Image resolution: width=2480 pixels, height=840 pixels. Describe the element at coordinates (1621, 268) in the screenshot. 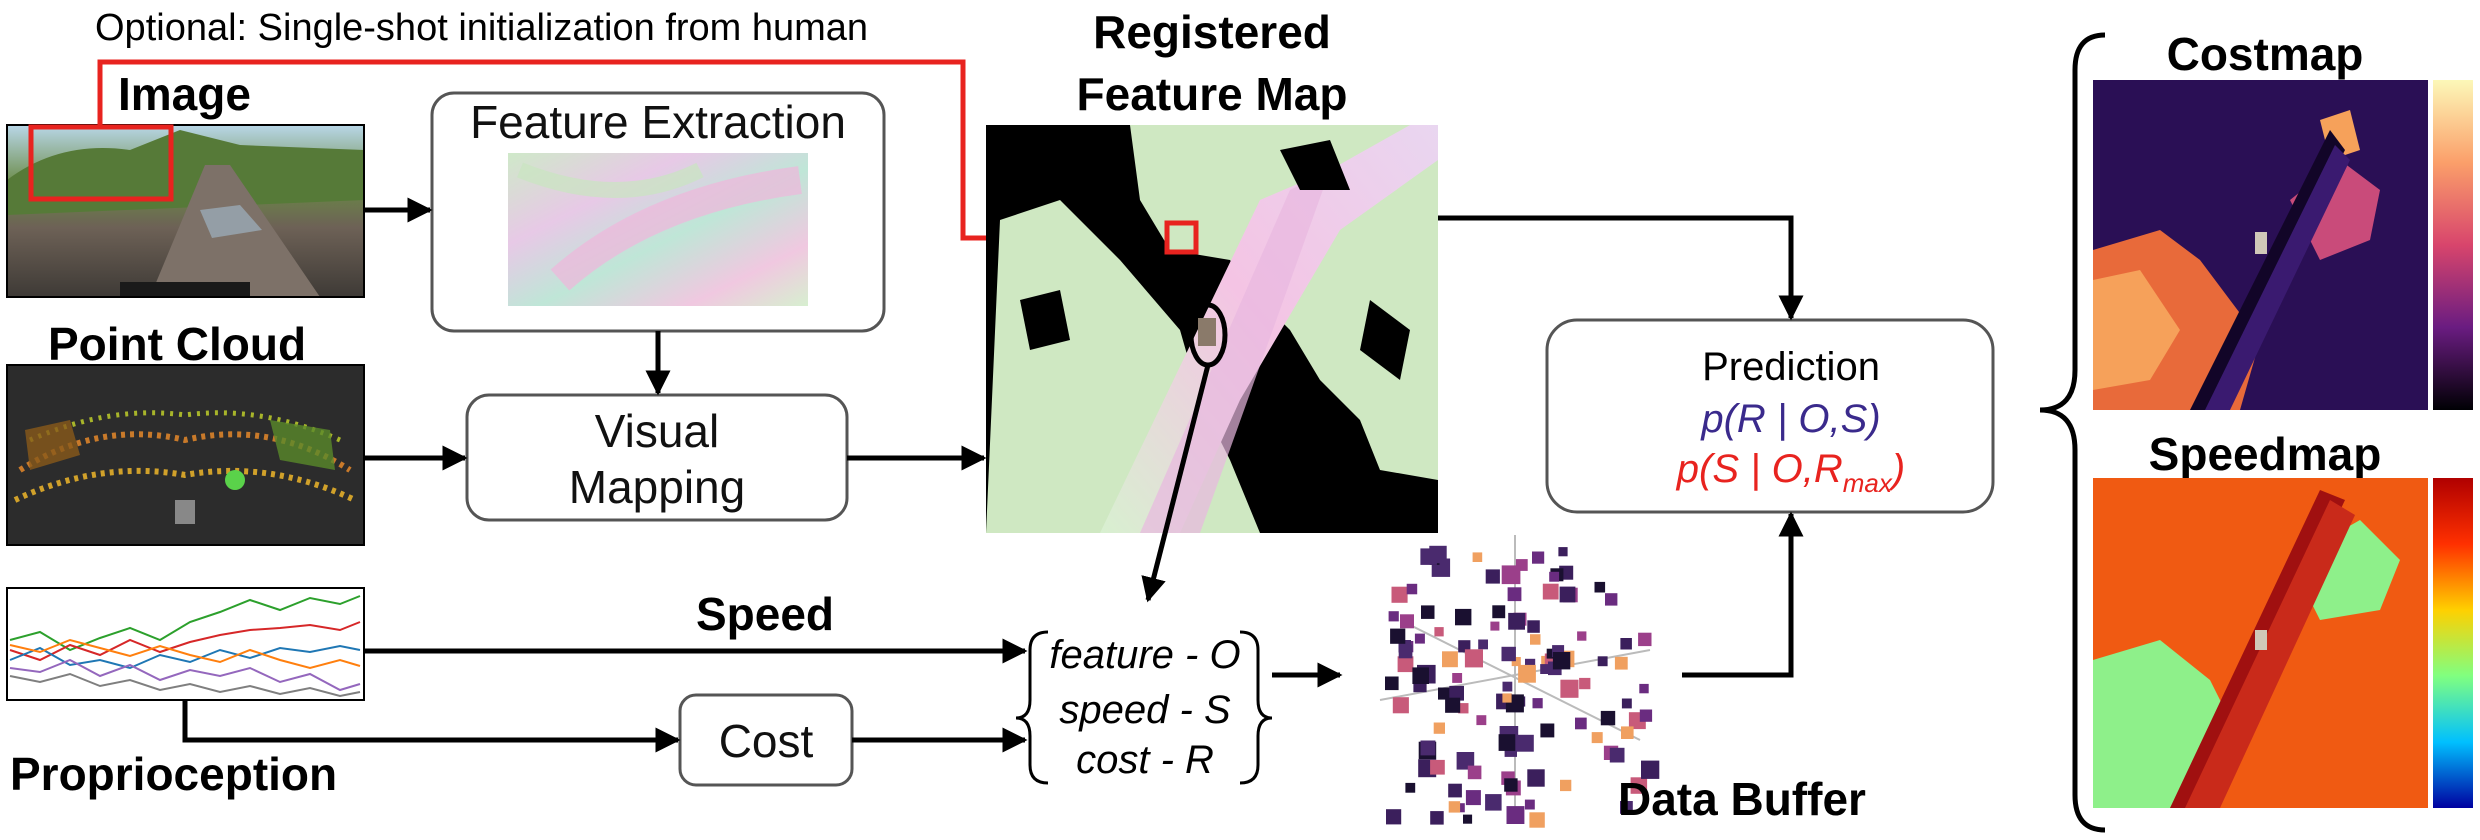

I see `arrow-feature-map-to-prediction` at that location.